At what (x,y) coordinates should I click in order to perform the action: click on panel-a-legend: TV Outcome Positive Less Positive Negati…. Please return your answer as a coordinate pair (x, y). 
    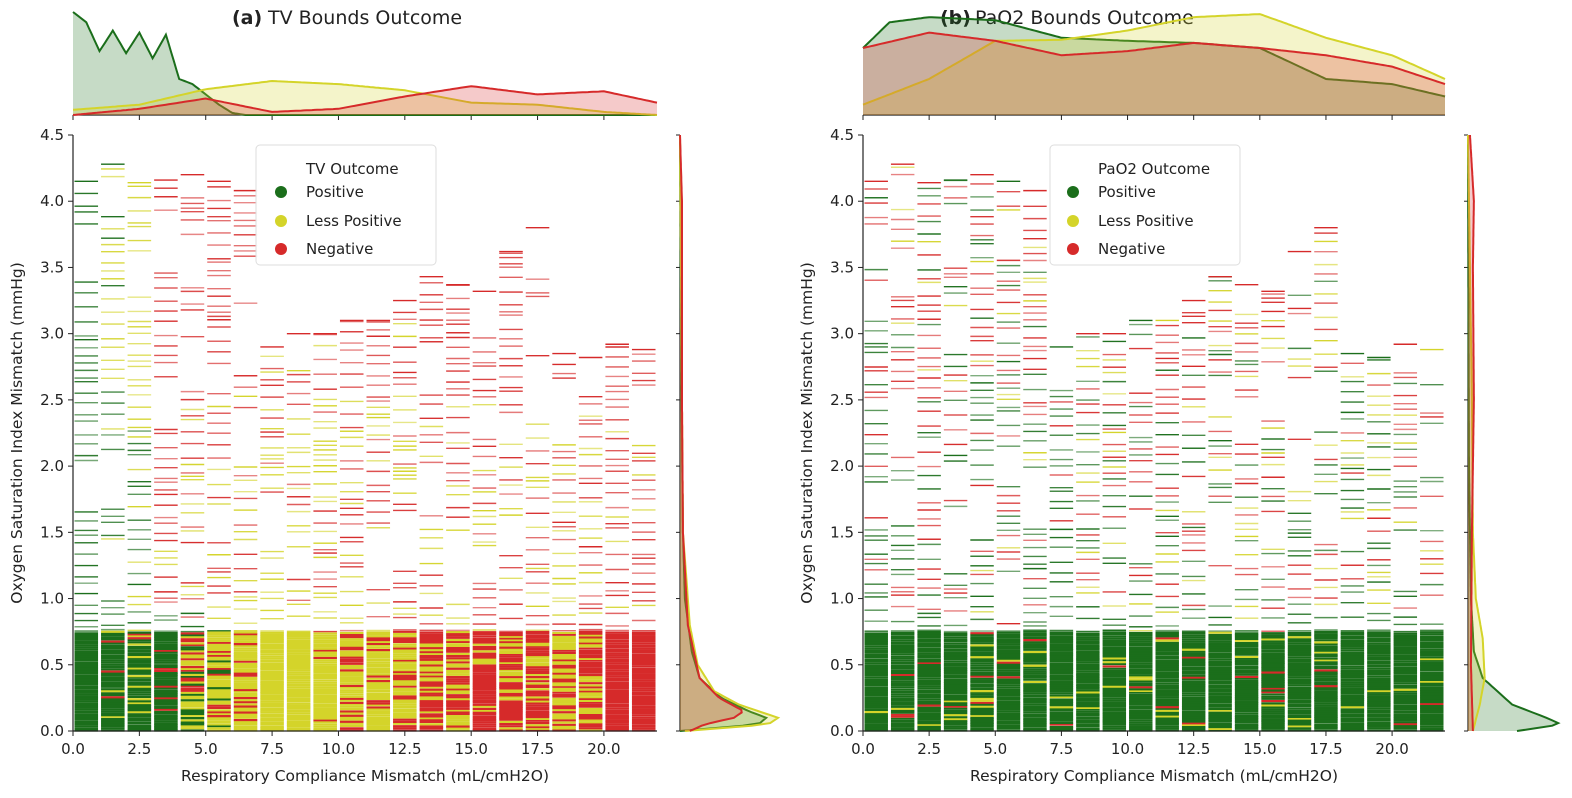
    Looking at the image, I should click on (346, 205).